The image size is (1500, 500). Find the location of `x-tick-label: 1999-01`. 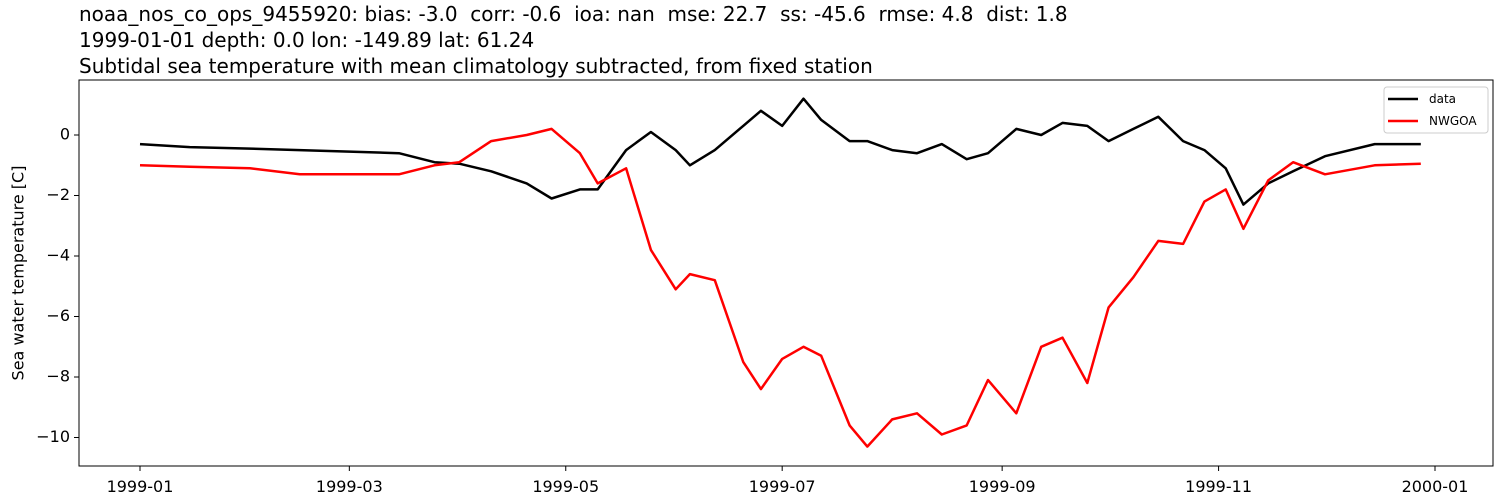

x-tick-label: 1999-01 is located at coordinates (140, 486).